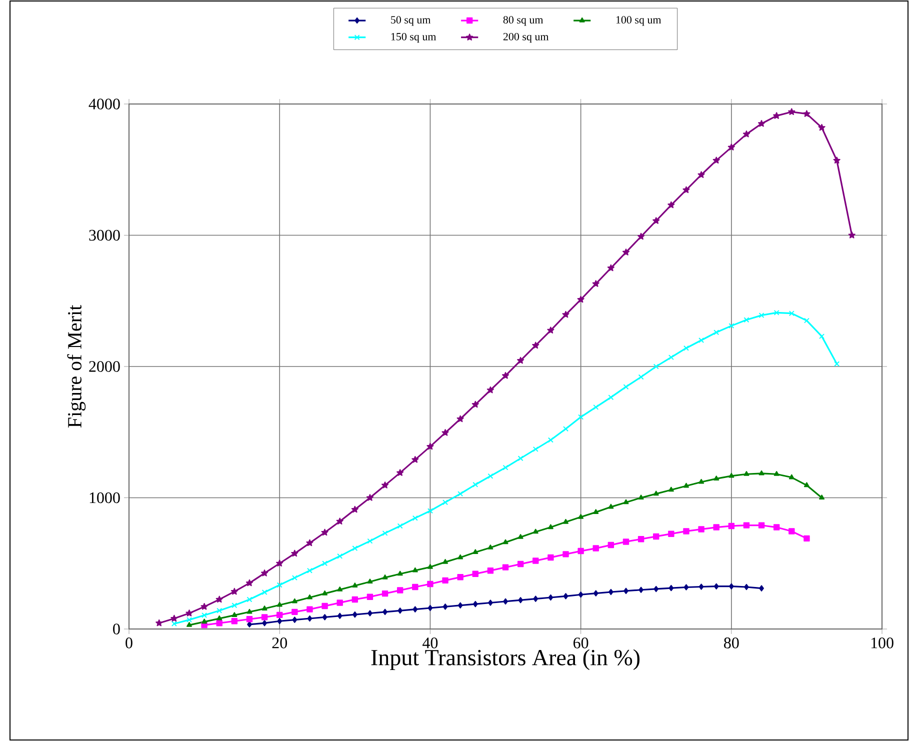 Image resolution: width=910 pixels, height=742 pixels. What do you see at coordinates (413, 37) in the screenshot?
I see `legend-label: 150 sq um` at bounding box center [413, 37].